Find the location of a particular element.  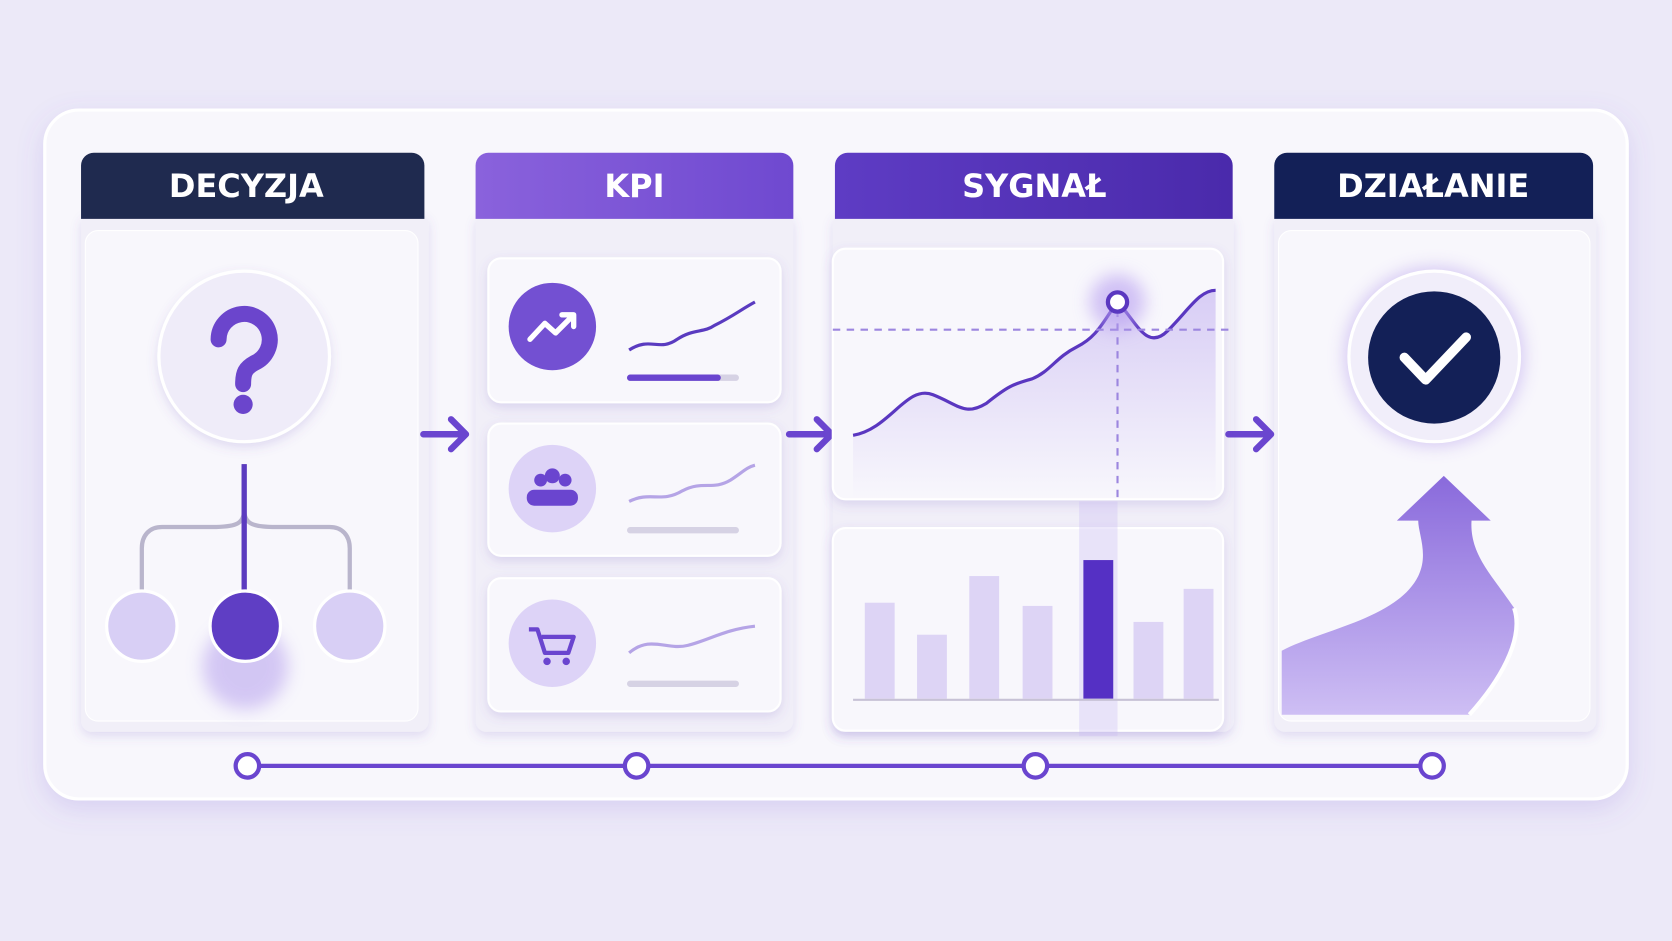

kpi-cards is located at coordinates (634, 485).